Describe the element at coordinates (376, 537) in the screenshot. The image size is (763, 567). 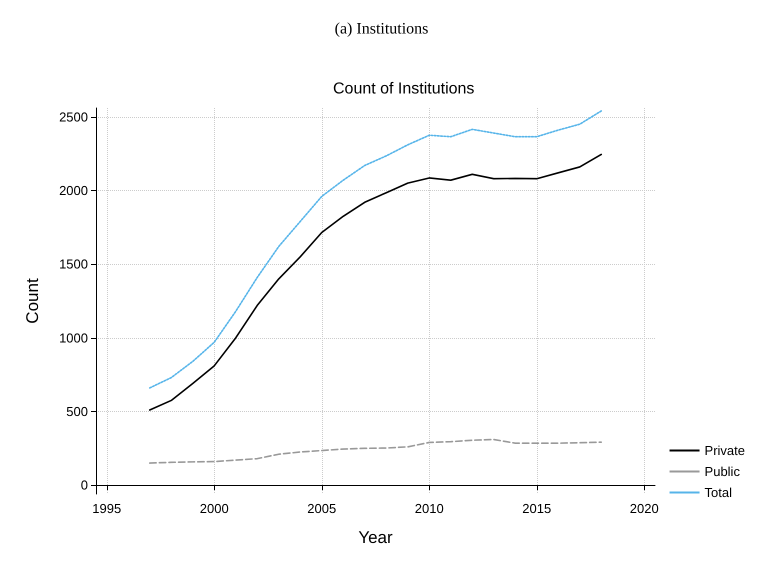
I see `x-axis-title: Year` at that location.